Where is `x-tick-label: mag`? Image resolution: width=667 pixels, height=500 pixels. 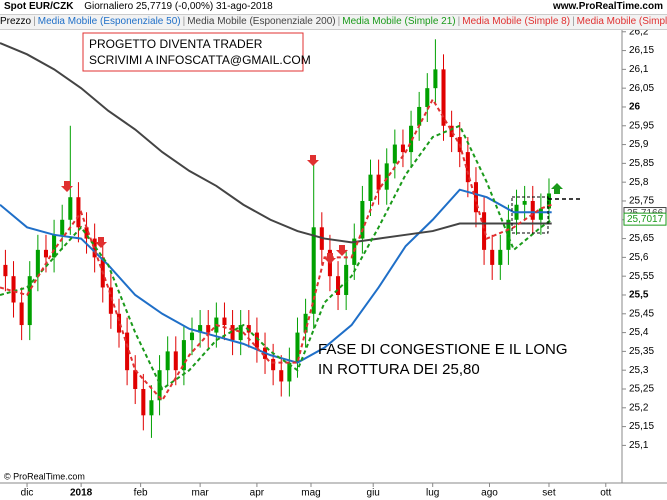 x-tick-label: mag is located at coordinates (310, 493).